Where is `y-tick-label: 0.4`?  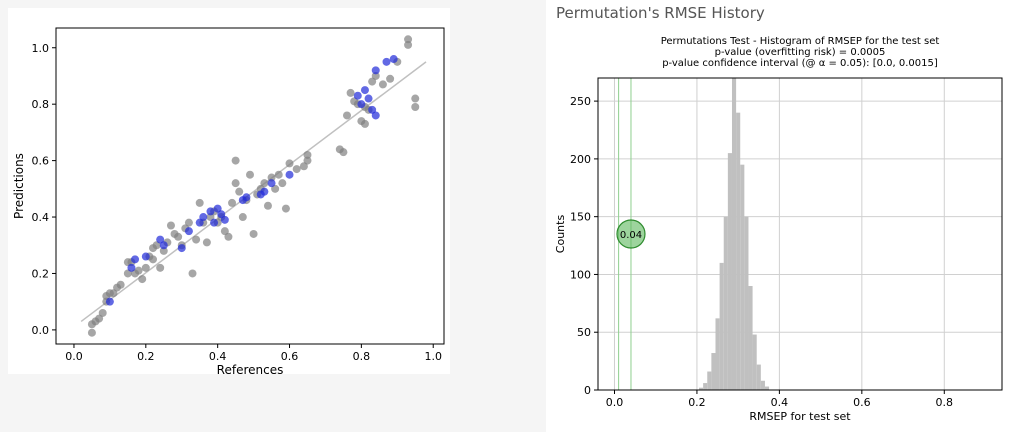 y-tick-label: 0.4 is located at coordinates (41, 217).